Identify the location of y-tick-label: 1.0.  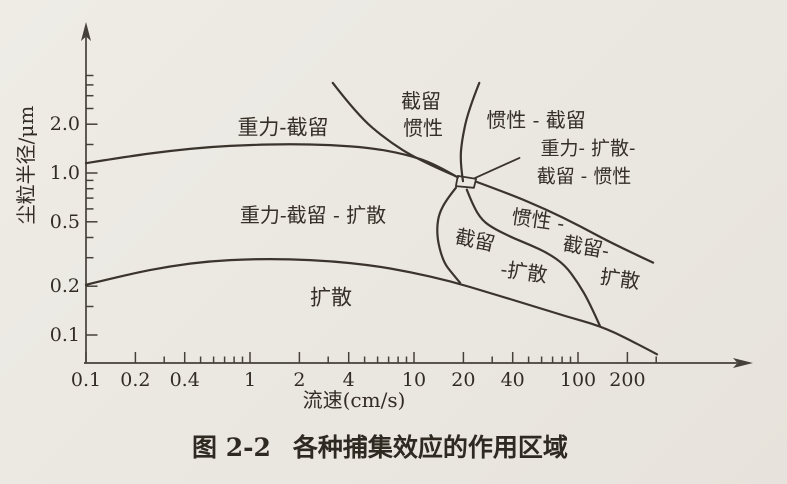
(65, 173).